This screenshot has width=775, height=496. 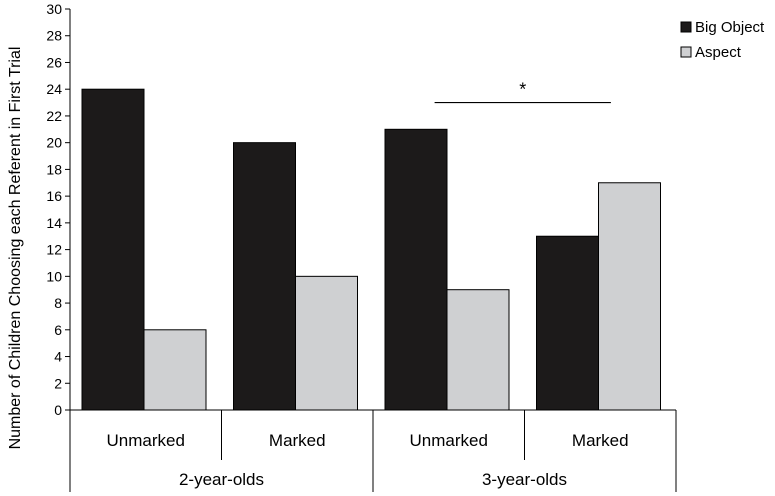 What do you see at coordinates (54, 169) in the screenshot?
I see `y-tick-label: 18` at bounding box center [54, 169].